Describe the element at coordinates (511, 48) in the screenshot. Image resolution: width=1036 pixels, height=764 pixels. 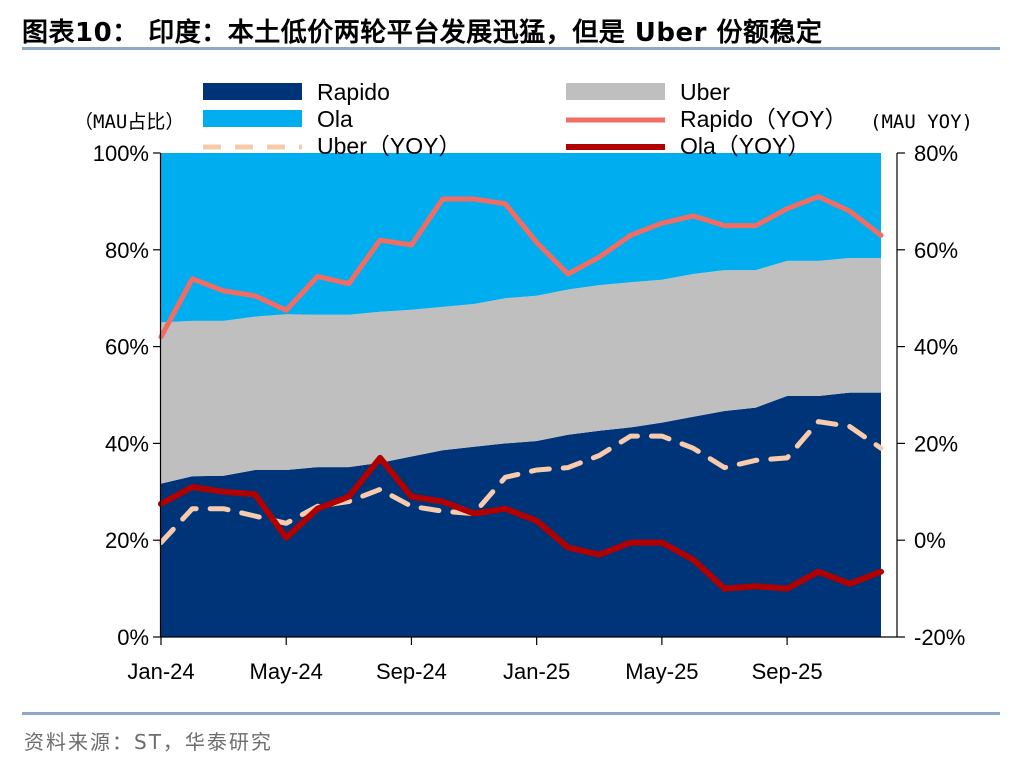
I see `title-rule` at that location.